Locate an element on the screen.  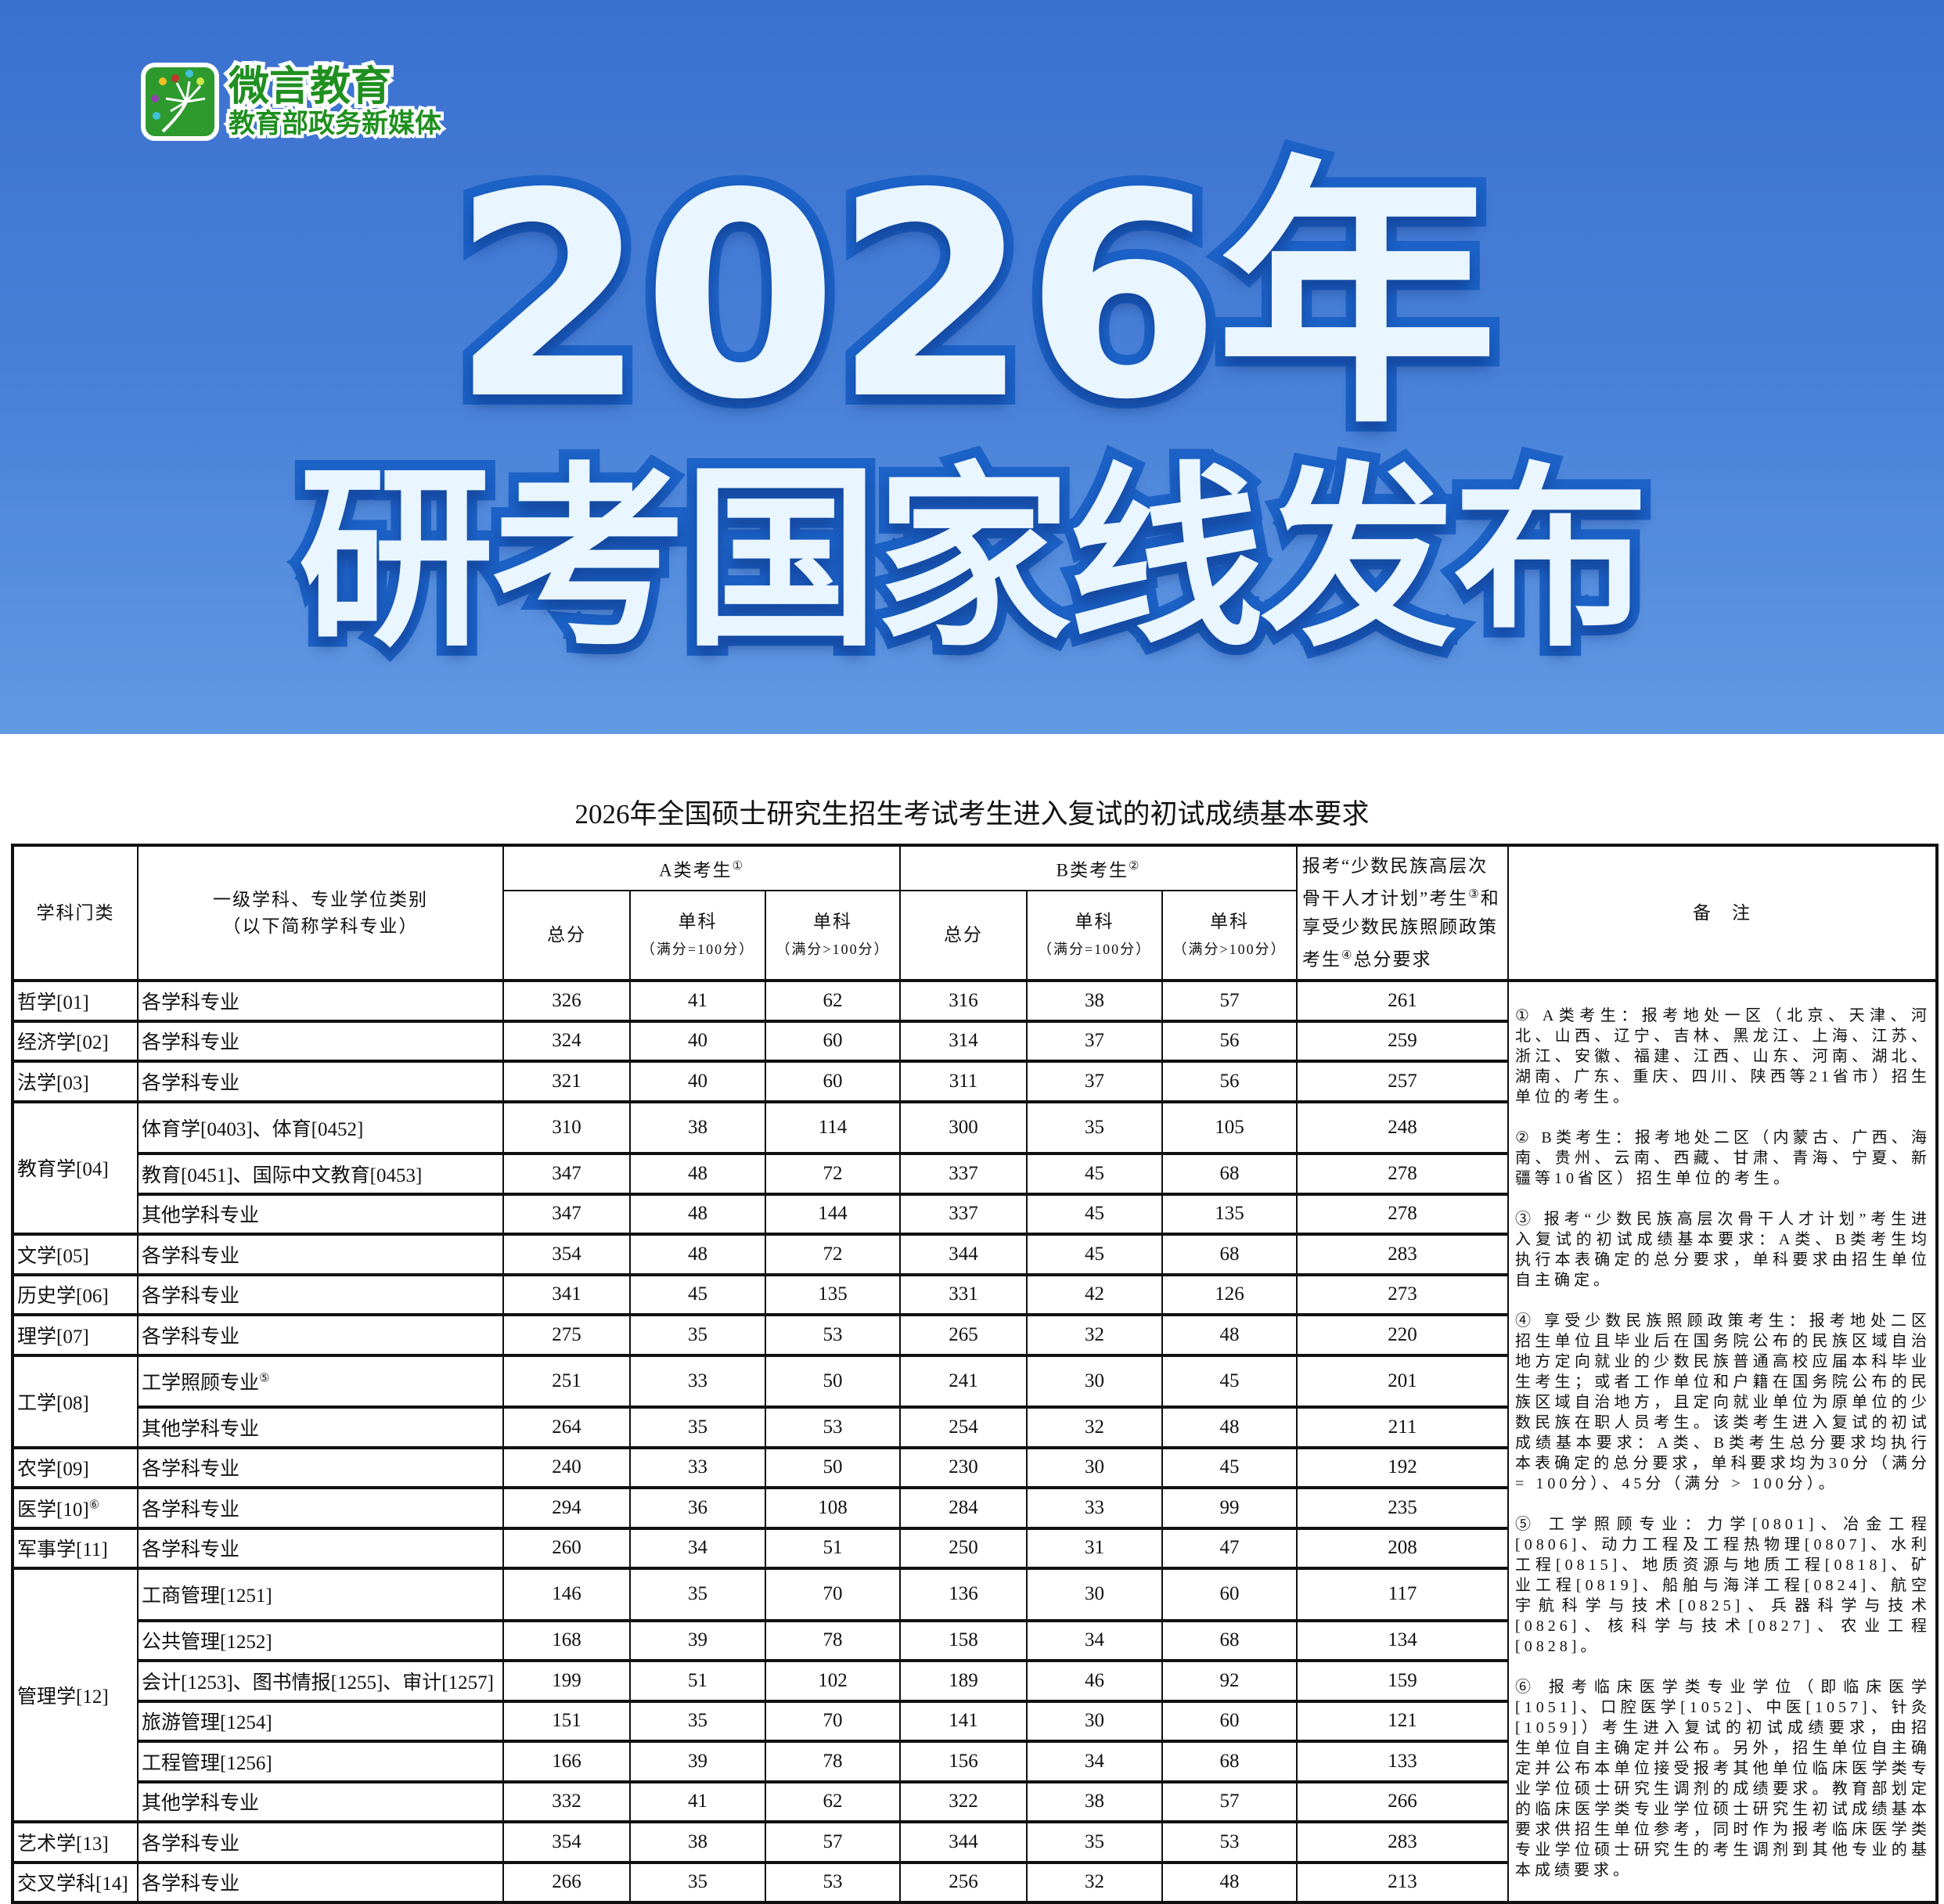
subject-label: 教育[0451]、国际中文教育[0453] is located at coordinates (282, 1175).